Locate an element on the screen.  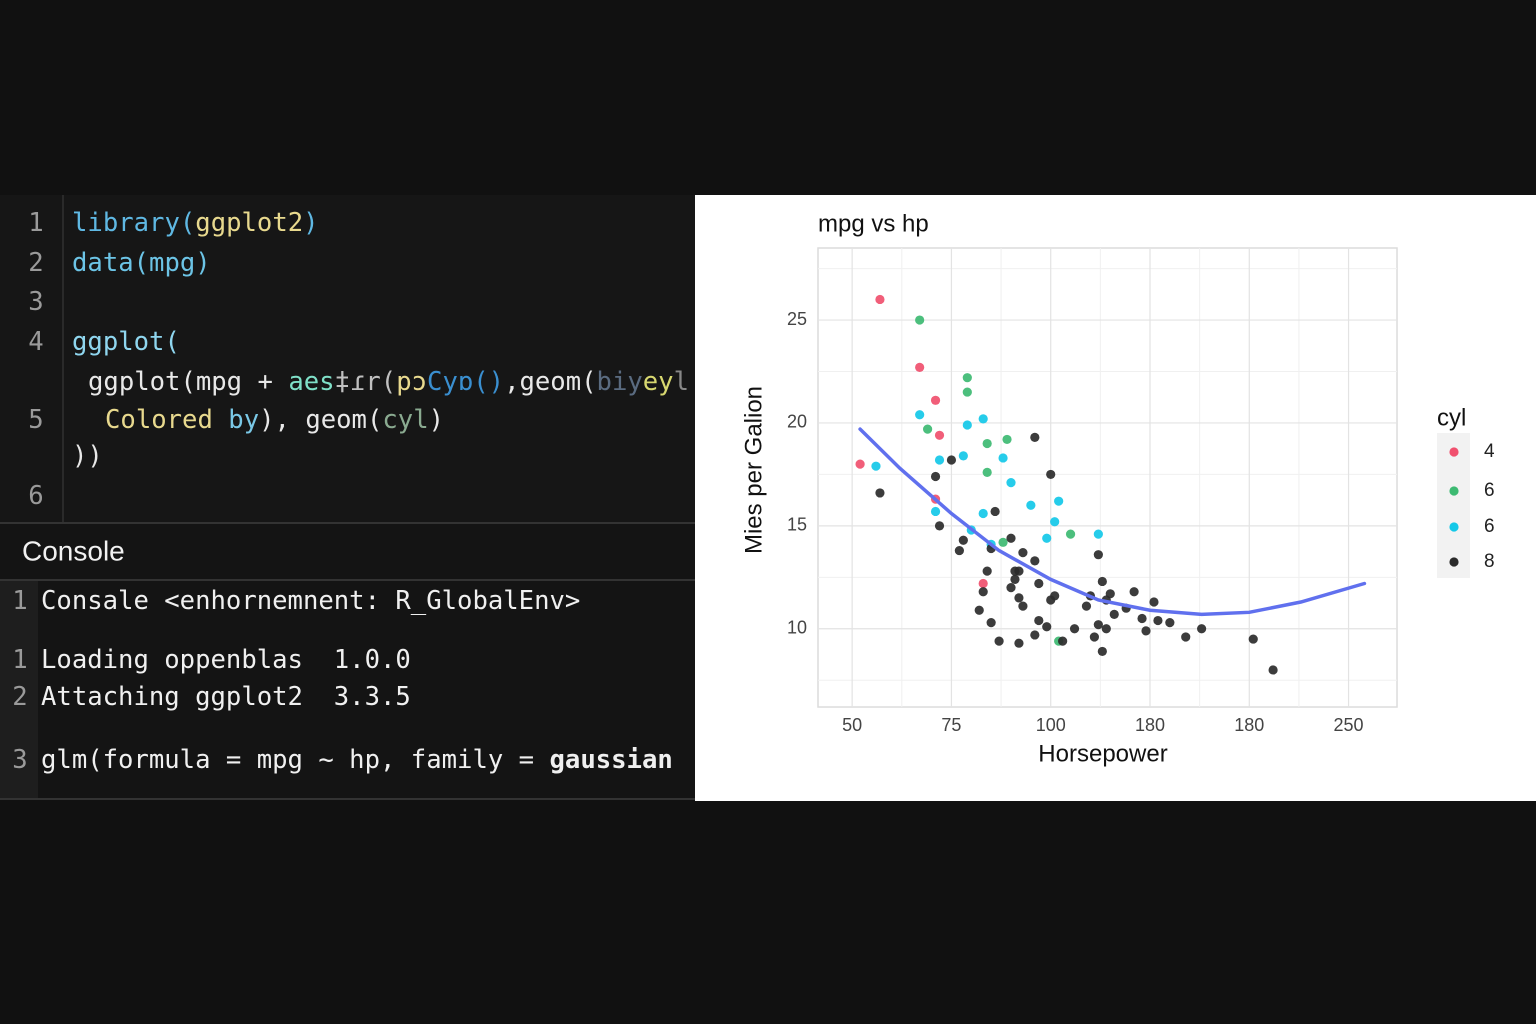
x-axis-label: Horsepower is located at coordinates (1102, 753).